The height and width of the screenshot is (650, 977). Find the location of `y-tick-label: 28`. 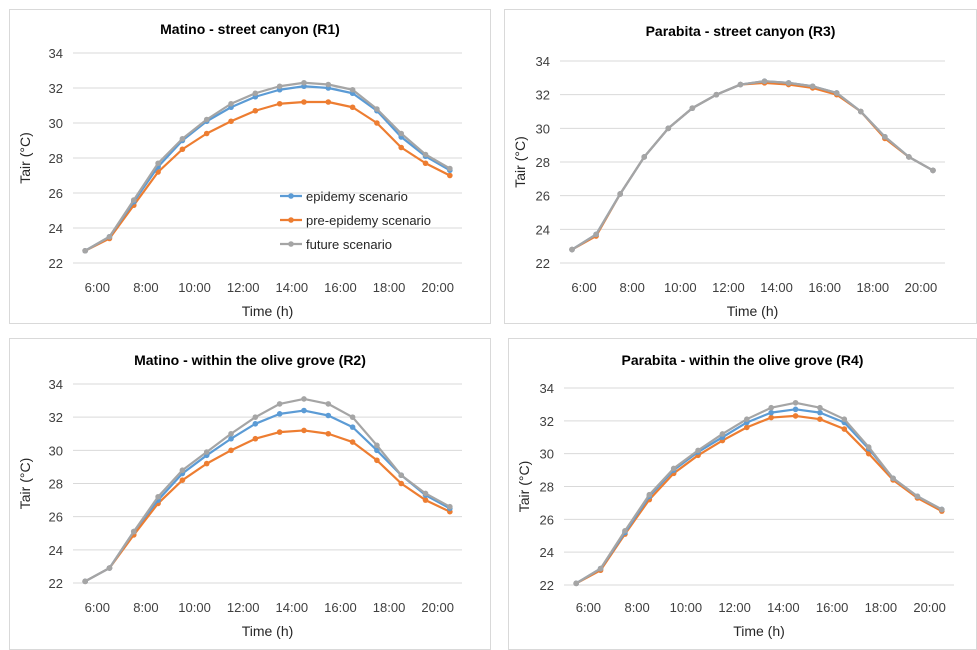

y-tick-label: 28 is located at coordinates (56, 484).